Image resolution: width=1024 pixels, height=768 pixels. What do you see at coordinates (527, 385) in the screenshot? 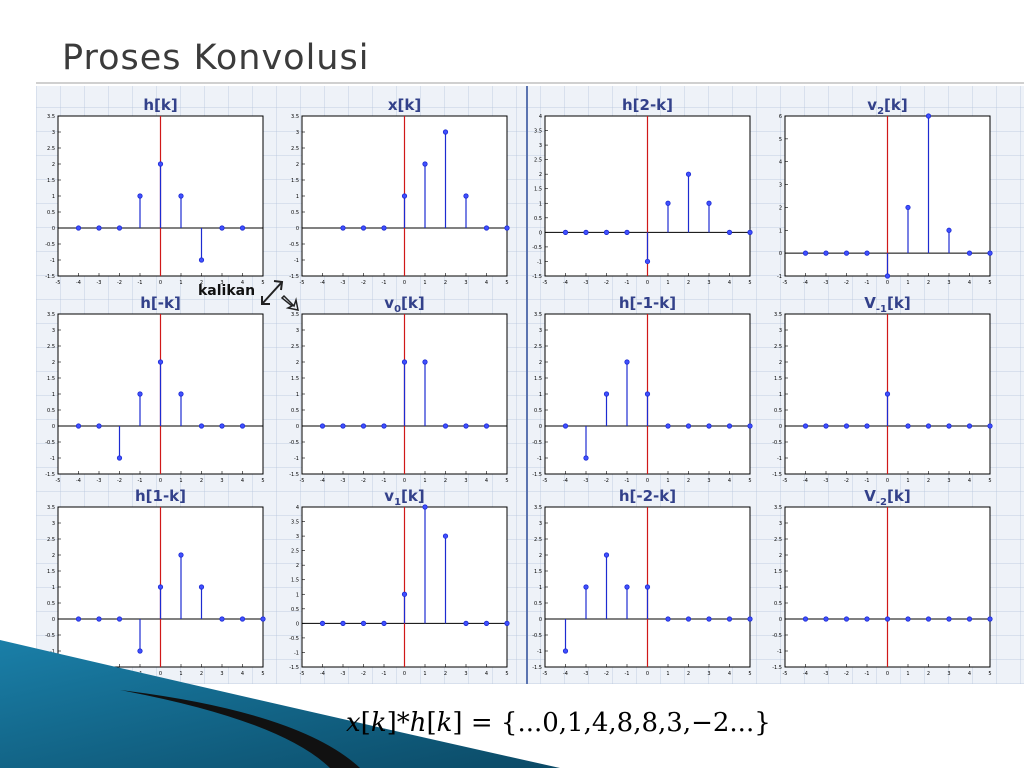
I see `column-divider` at bounding box center [527, 385].